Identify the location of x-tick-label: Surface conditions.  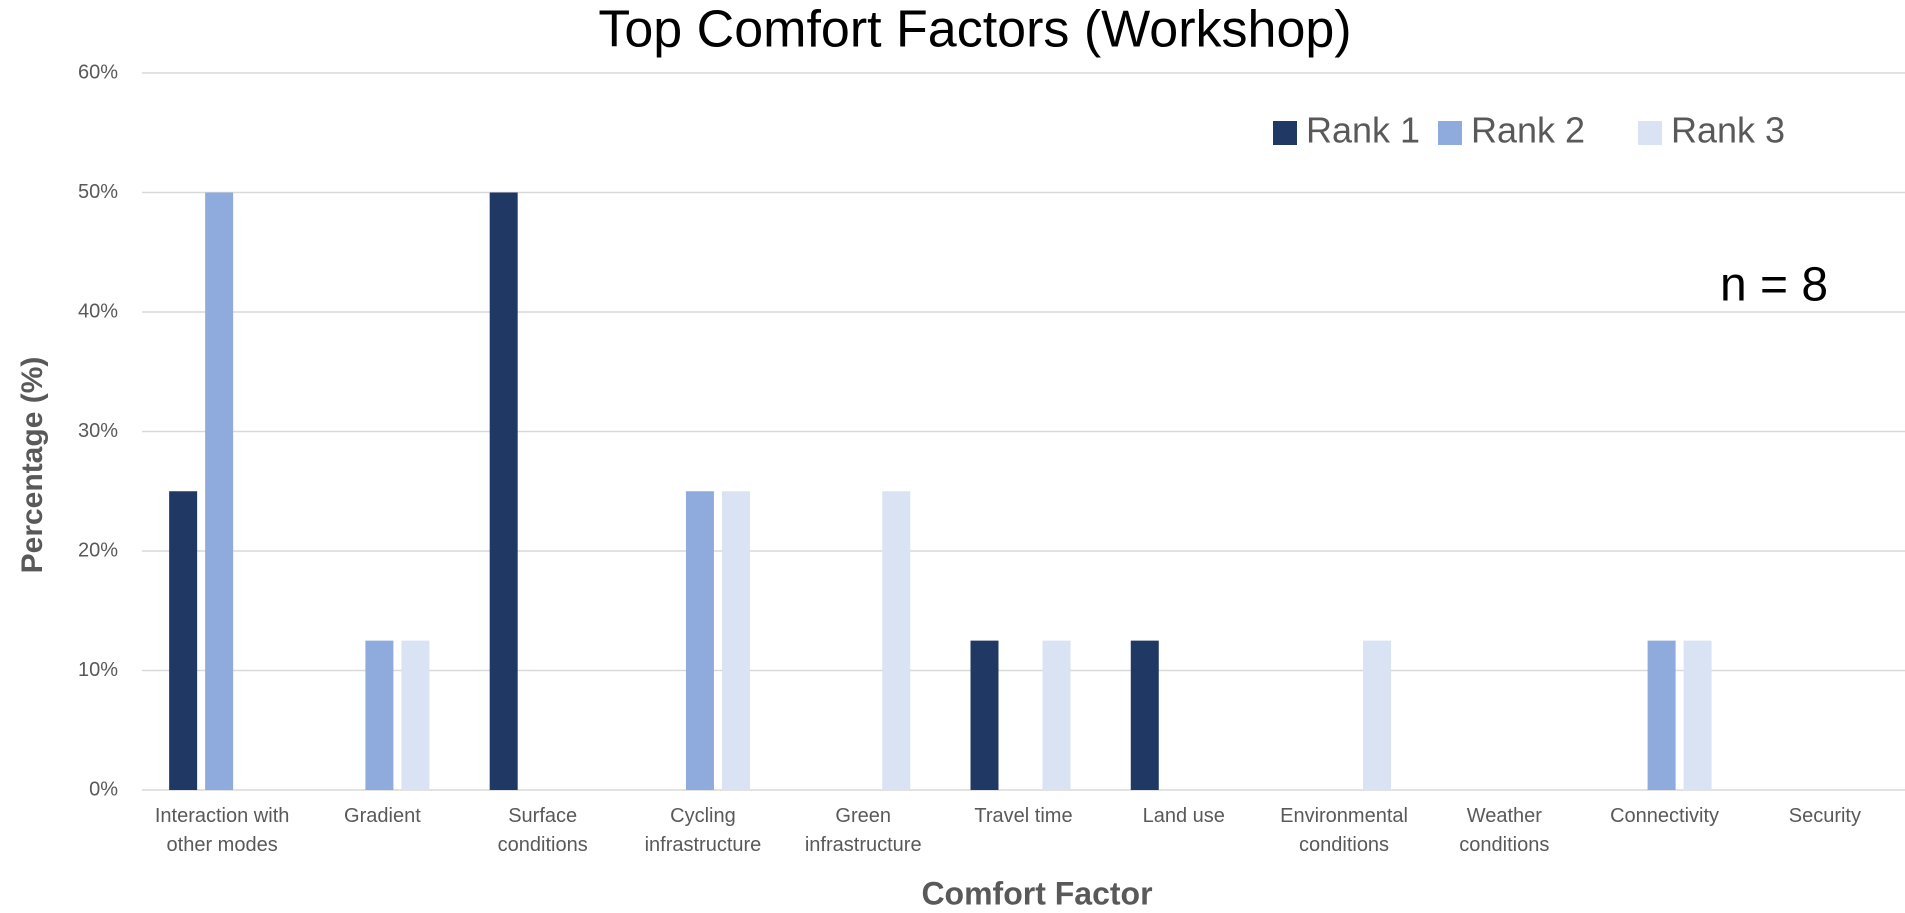
(542, 830).